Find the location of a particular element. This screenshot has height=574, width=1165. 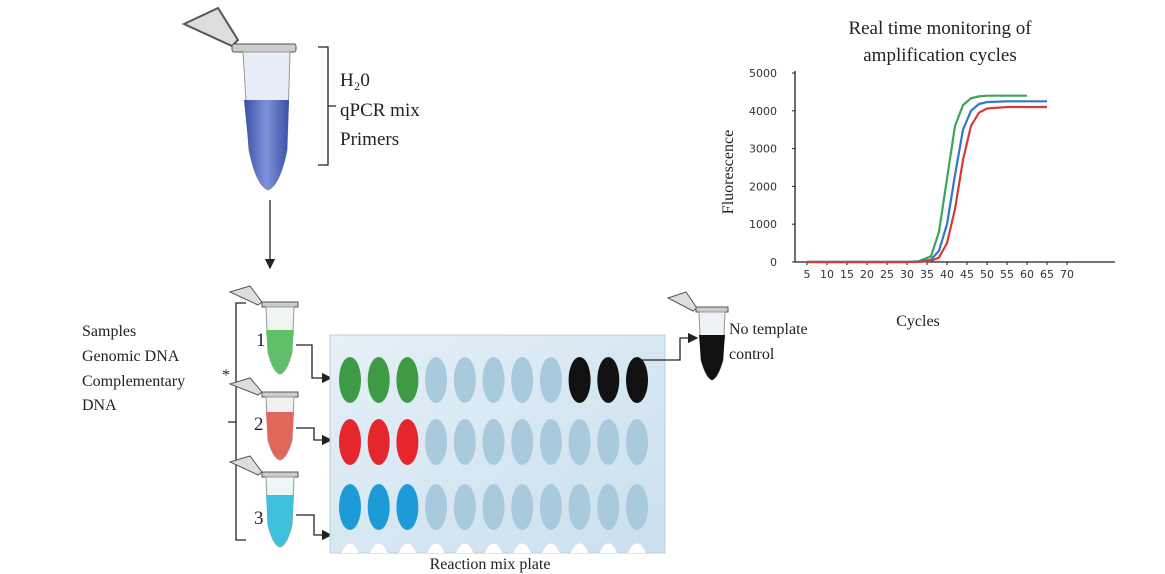

x-tick-label: 70 is located at coordinates (1067, 274).